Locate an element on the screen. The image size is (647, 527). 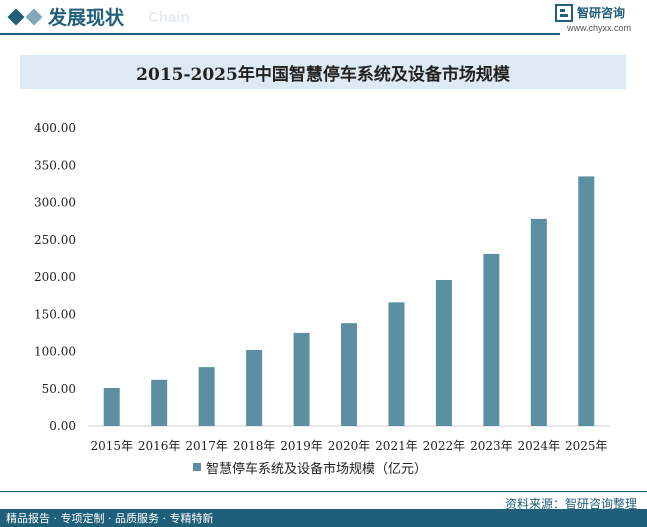
y-tick-label: 200.00 is located at coordinates (55, 277).